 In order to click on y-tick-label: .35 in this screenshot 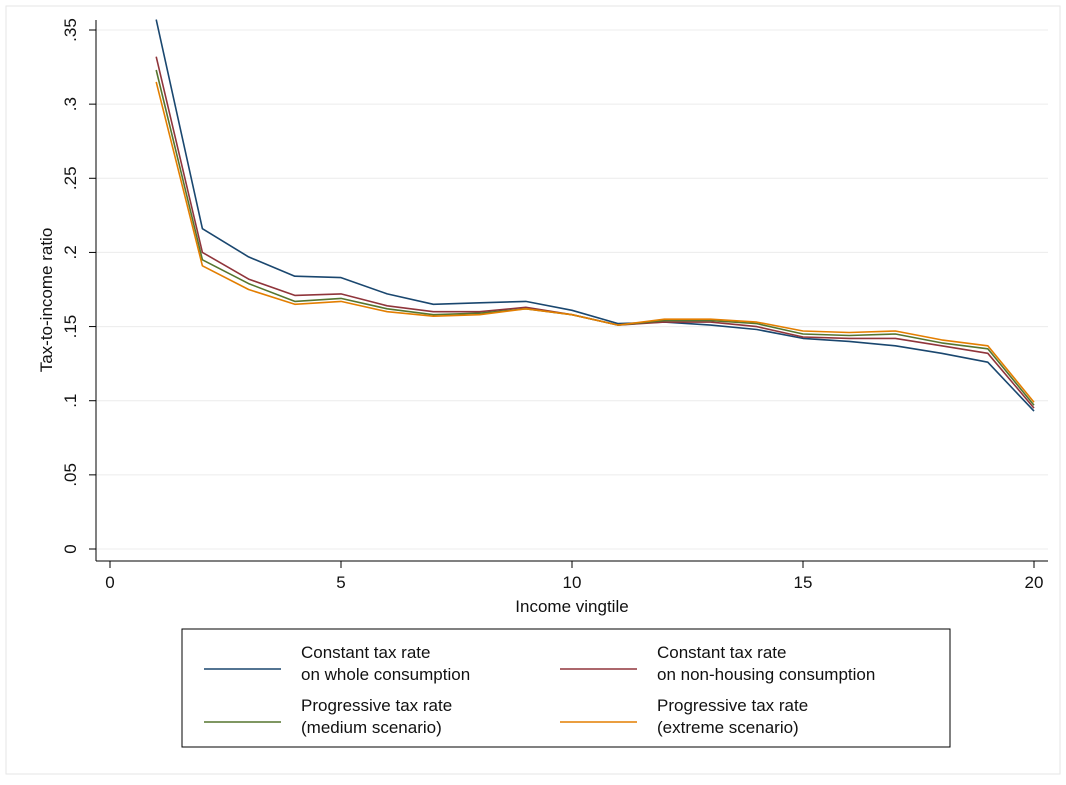, I will do `click(70, 30)`.